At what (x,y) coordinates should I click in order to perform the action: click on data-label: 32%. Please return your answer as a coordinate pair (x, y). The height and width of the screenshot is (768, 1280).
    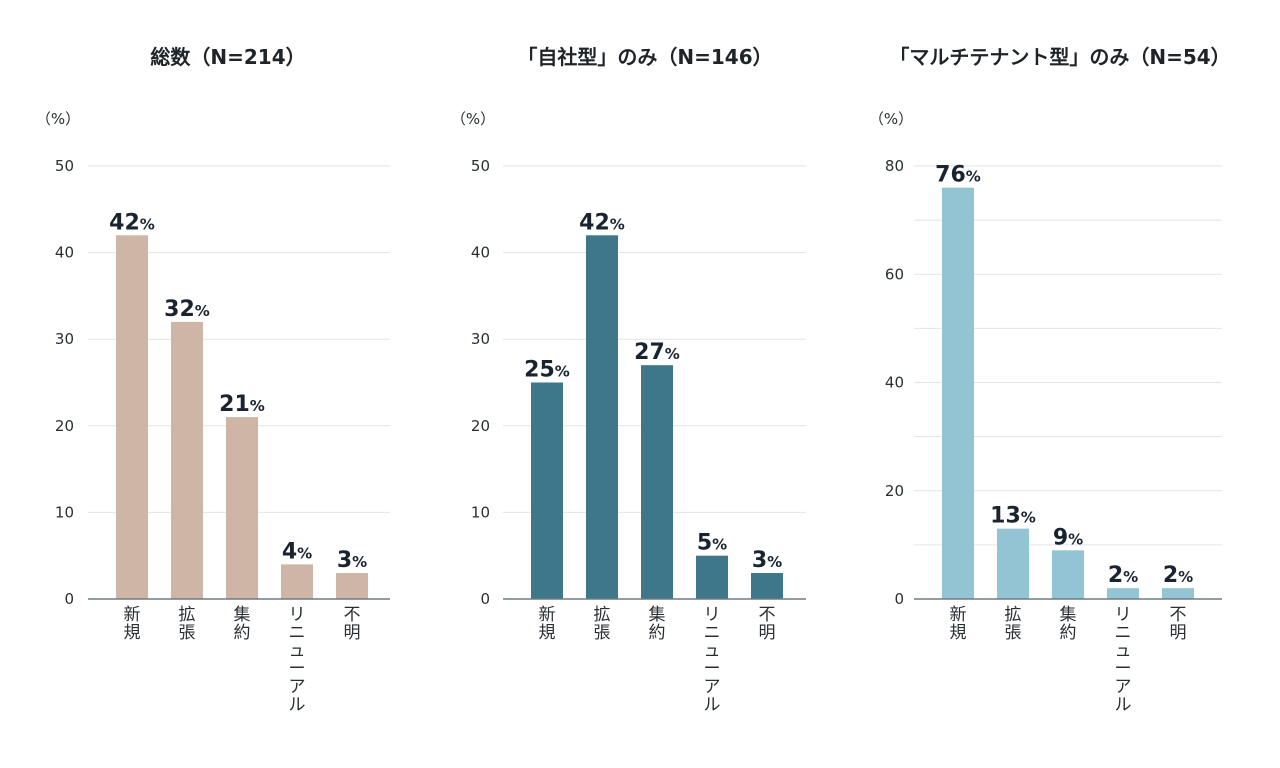
    Looking at the image, I should click on (187, 309).